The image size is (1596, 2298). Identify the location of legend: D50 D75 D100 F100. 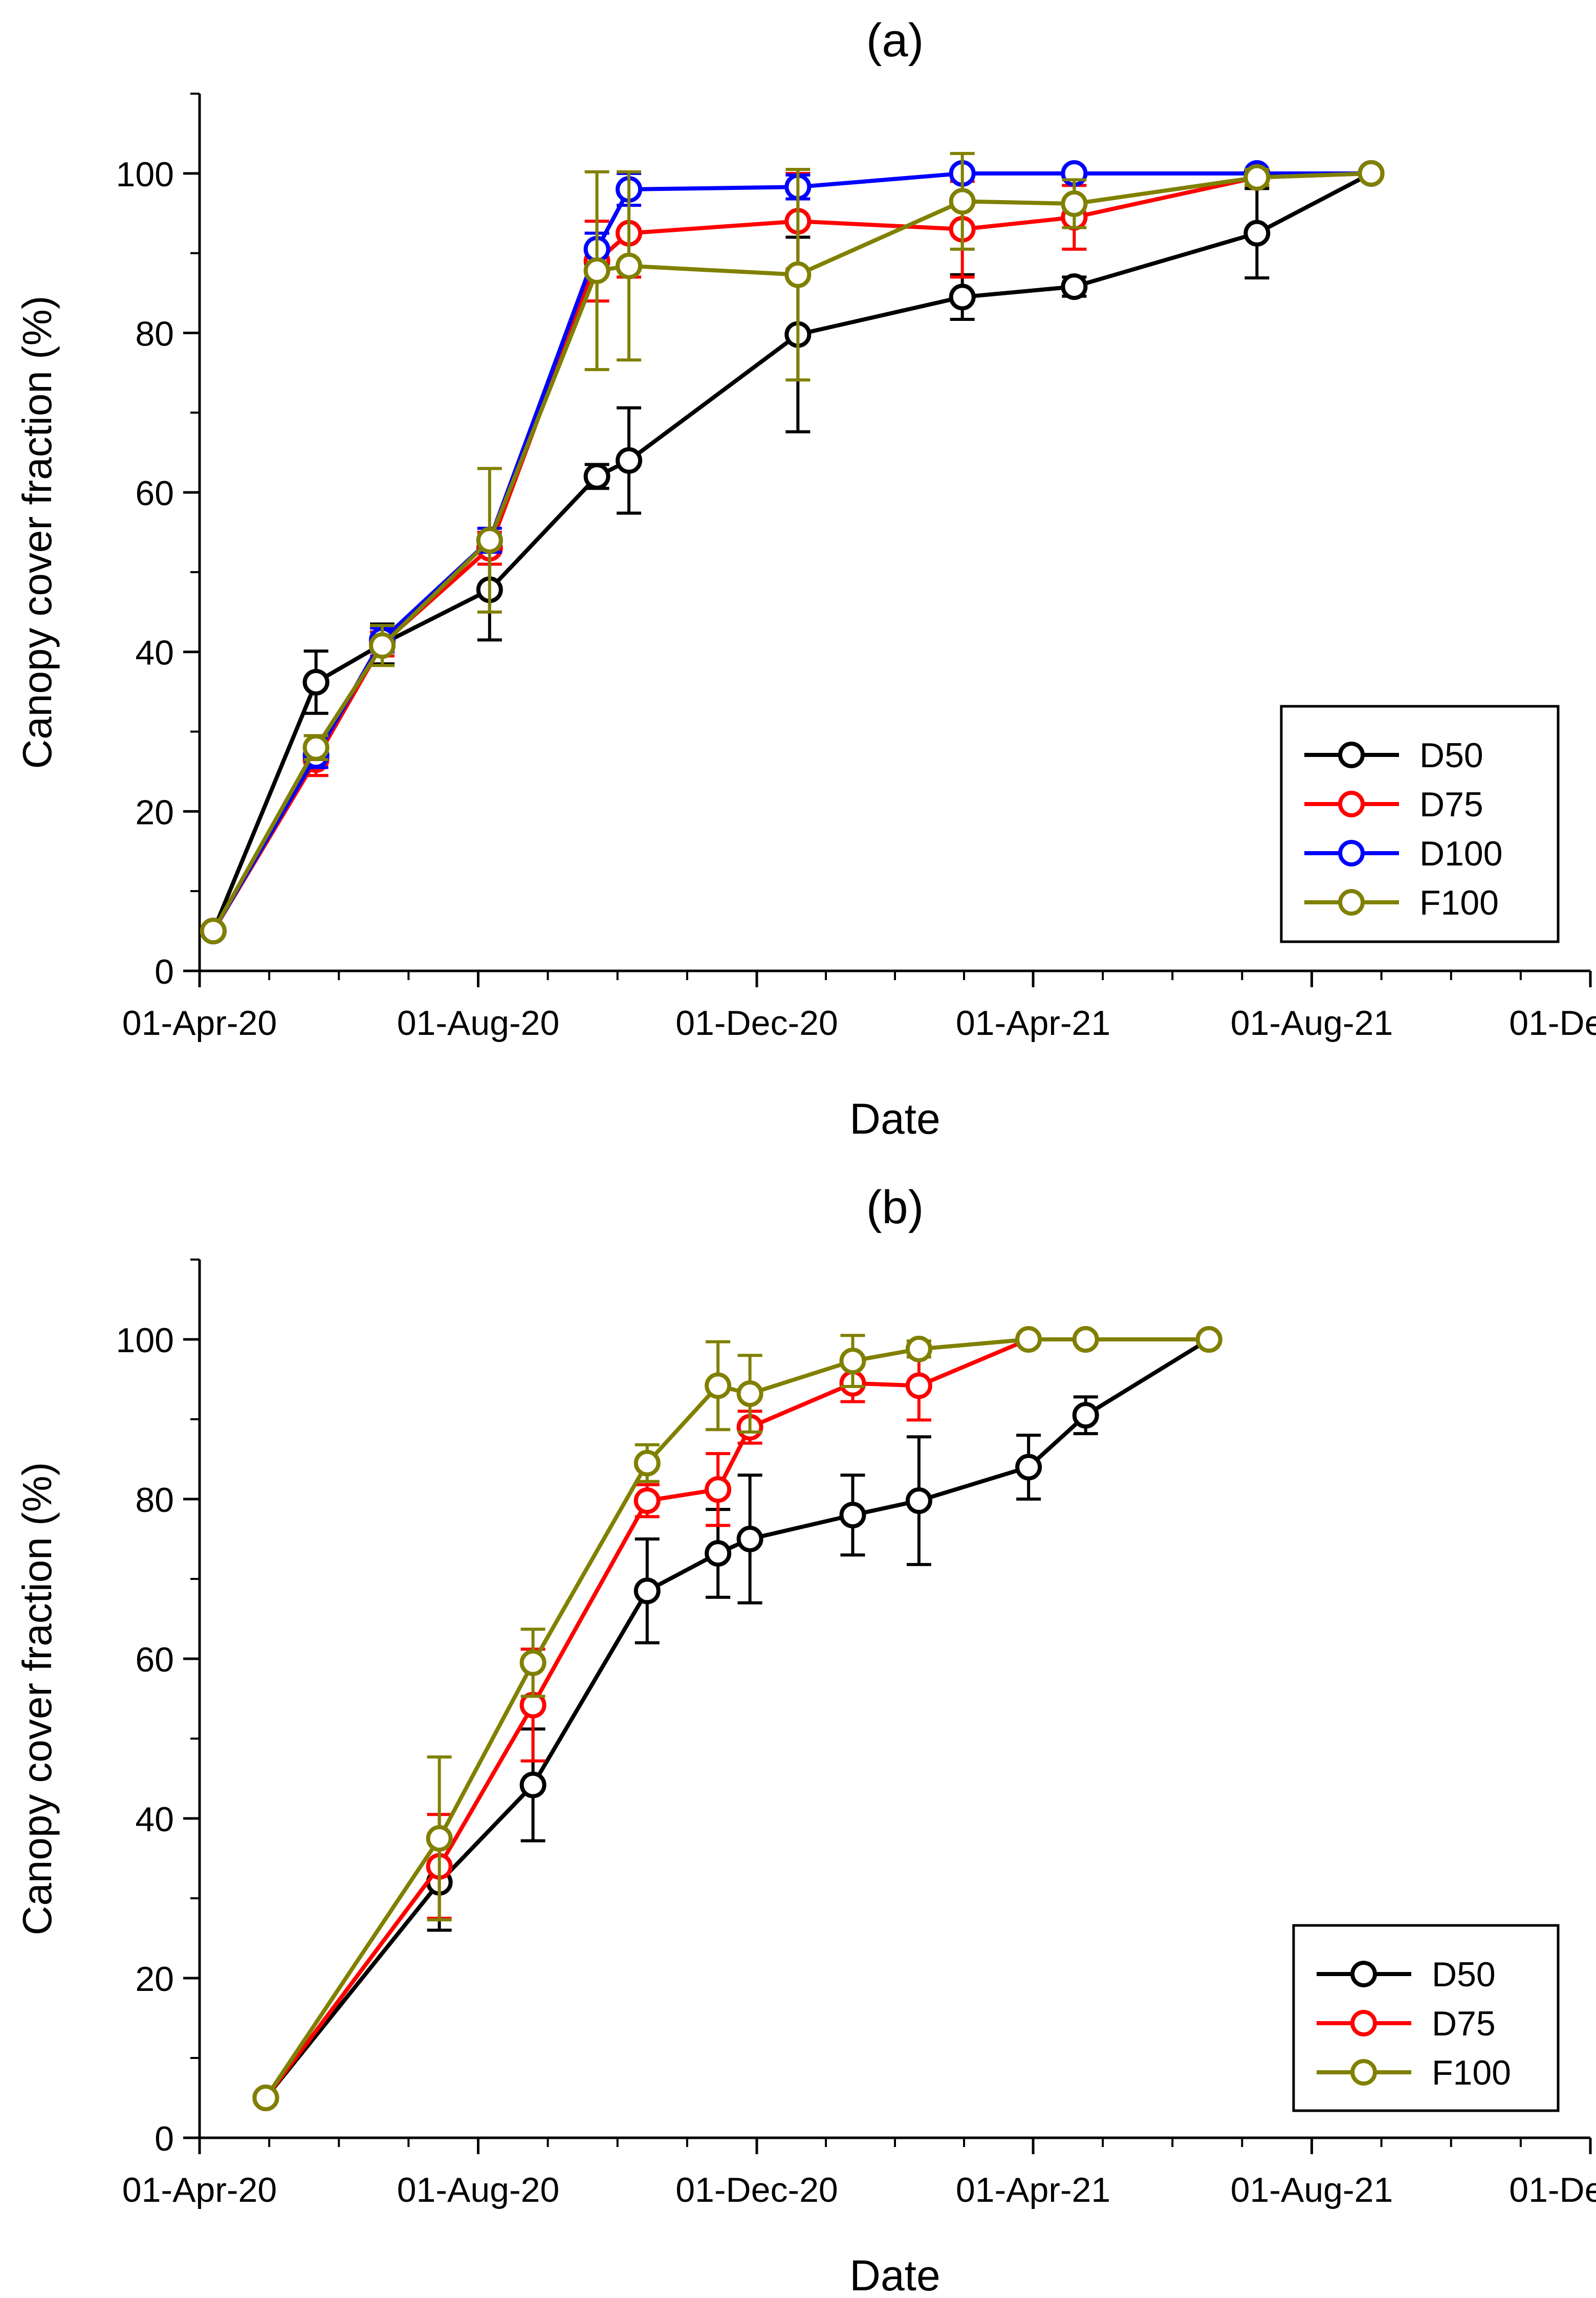
(1420, 824).